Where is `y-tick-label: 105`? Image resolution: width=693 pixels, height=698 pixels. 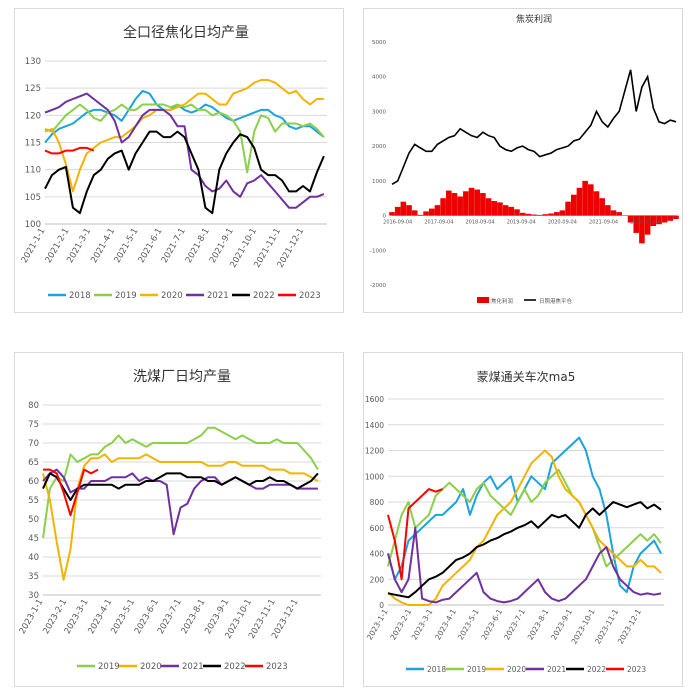 y-tick-label: 105 is located at coordinates (33, 198).